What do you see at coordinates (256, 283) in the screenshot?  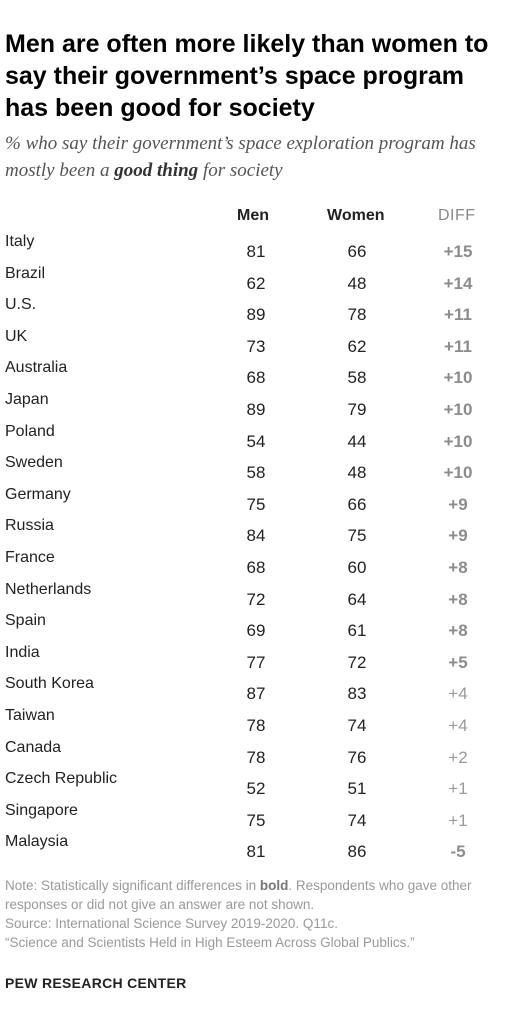 I see `men-value: 62` at bounding box center [256, 283].